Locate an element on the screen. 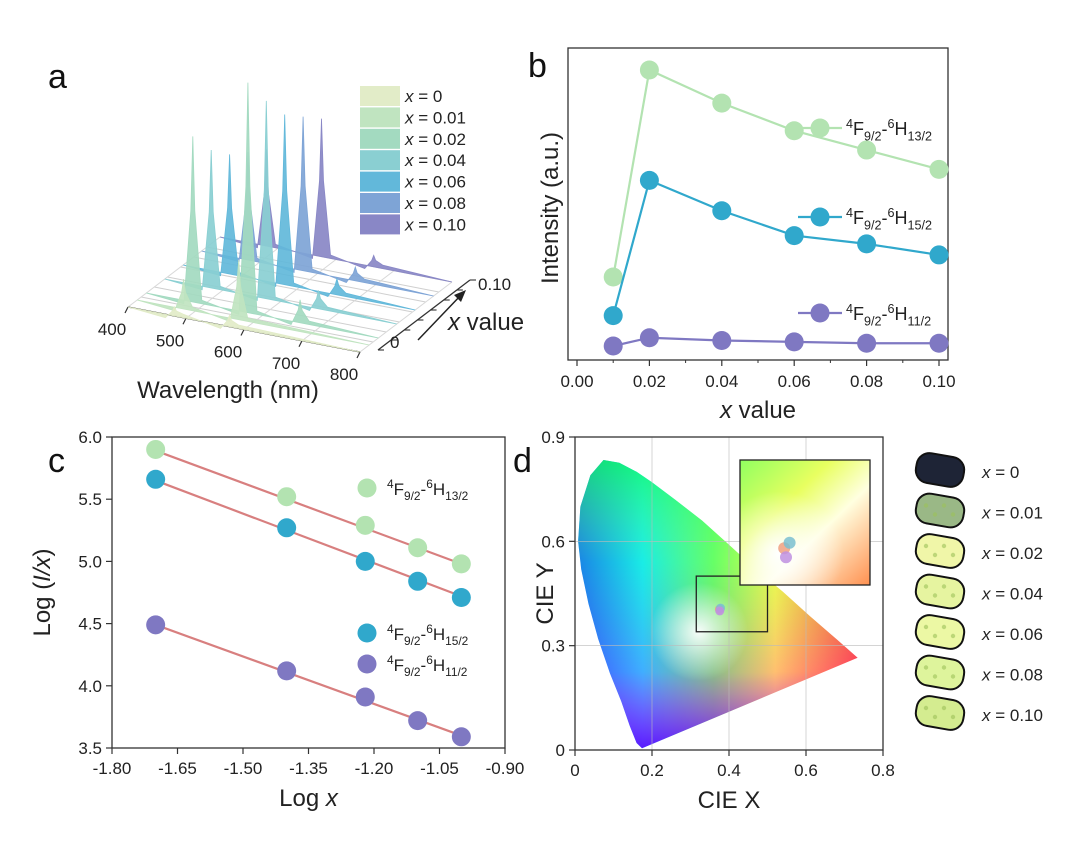  y-axis-title: Log (I/x) is located at coordinates (42, 592).